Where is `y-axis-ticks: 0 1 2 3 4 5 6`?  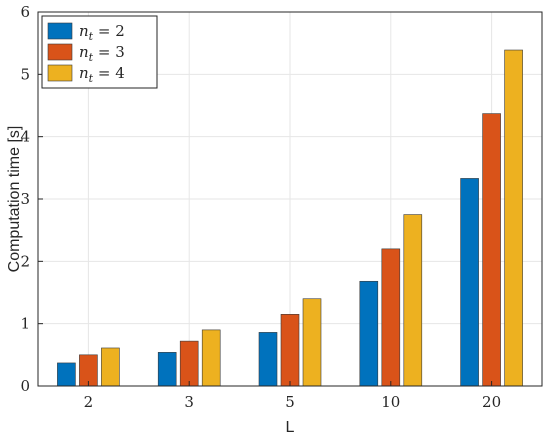
y-axis-ticks: 0 1 2 3 4 5 6 is located at coordinates (31, 199).